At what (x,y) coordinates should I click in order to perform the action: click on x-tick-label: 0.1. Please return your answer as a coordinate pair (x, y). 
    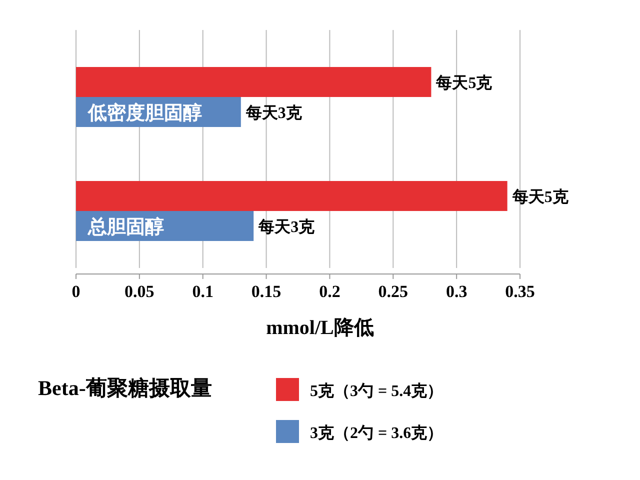
    Looking at the image, I should click on (203, 291).